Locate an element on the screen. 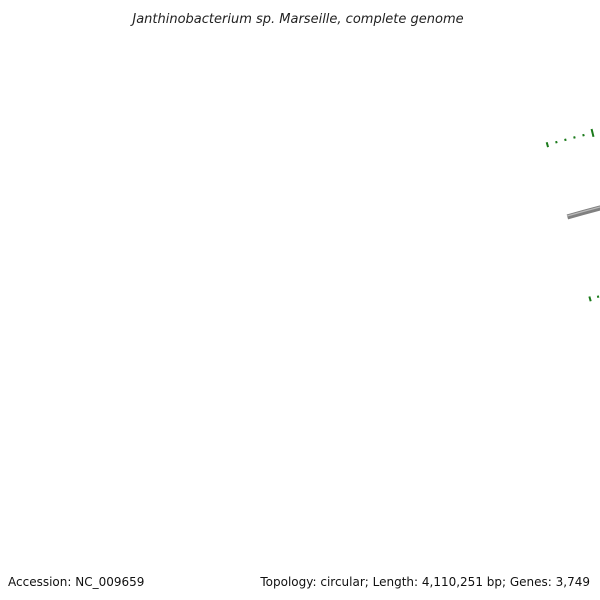 The height and width of the screenshot is (600, 600). scale-ticks is located at coordinates (572, 215).